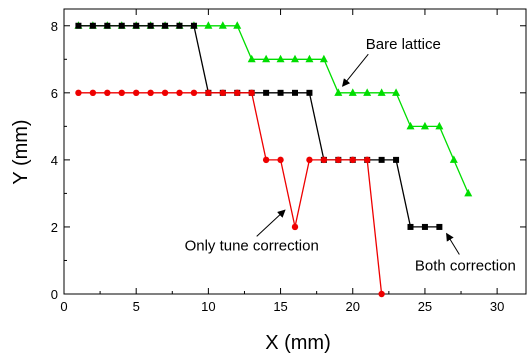 The height and width of the screenshot is (359, 527). Describe the element at coordinates (298, 343) in the screenshot. I see `x-axis-label: X (mm)` at that location.